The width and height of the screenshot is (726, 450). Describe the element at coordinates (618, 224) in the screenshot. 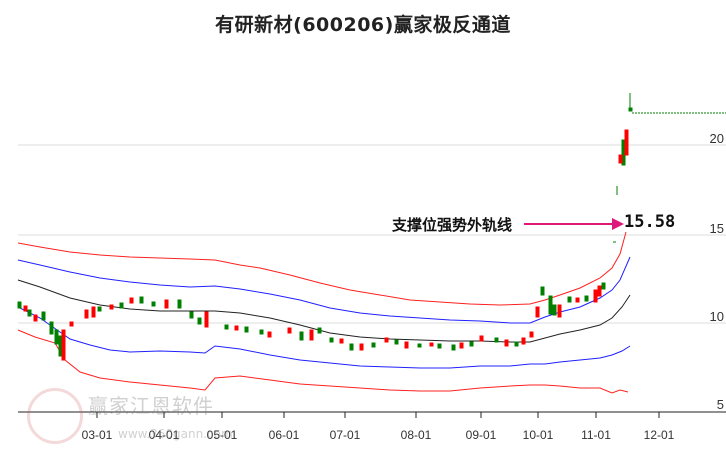

I see `arrow-head-icon` at that location.